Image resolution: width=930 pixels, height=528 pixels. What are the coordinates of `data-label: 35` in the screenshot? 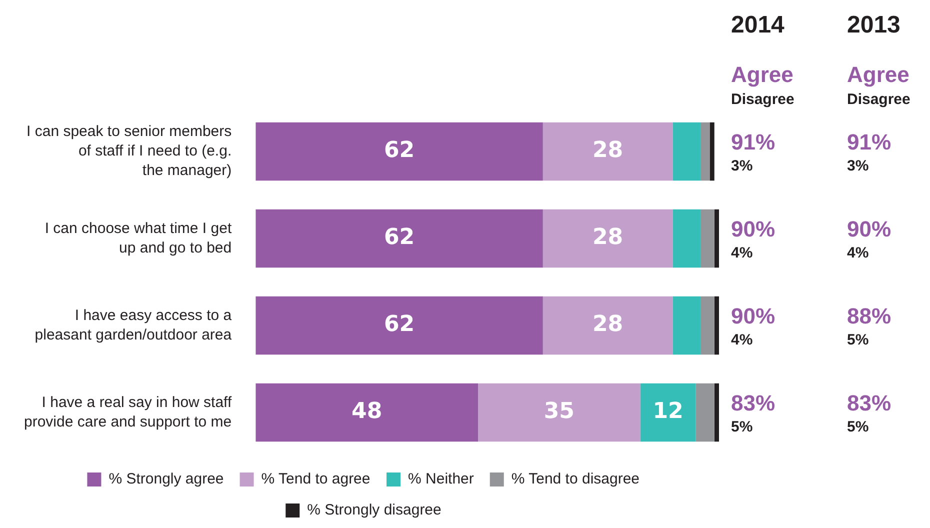 It's located at (559, 411).